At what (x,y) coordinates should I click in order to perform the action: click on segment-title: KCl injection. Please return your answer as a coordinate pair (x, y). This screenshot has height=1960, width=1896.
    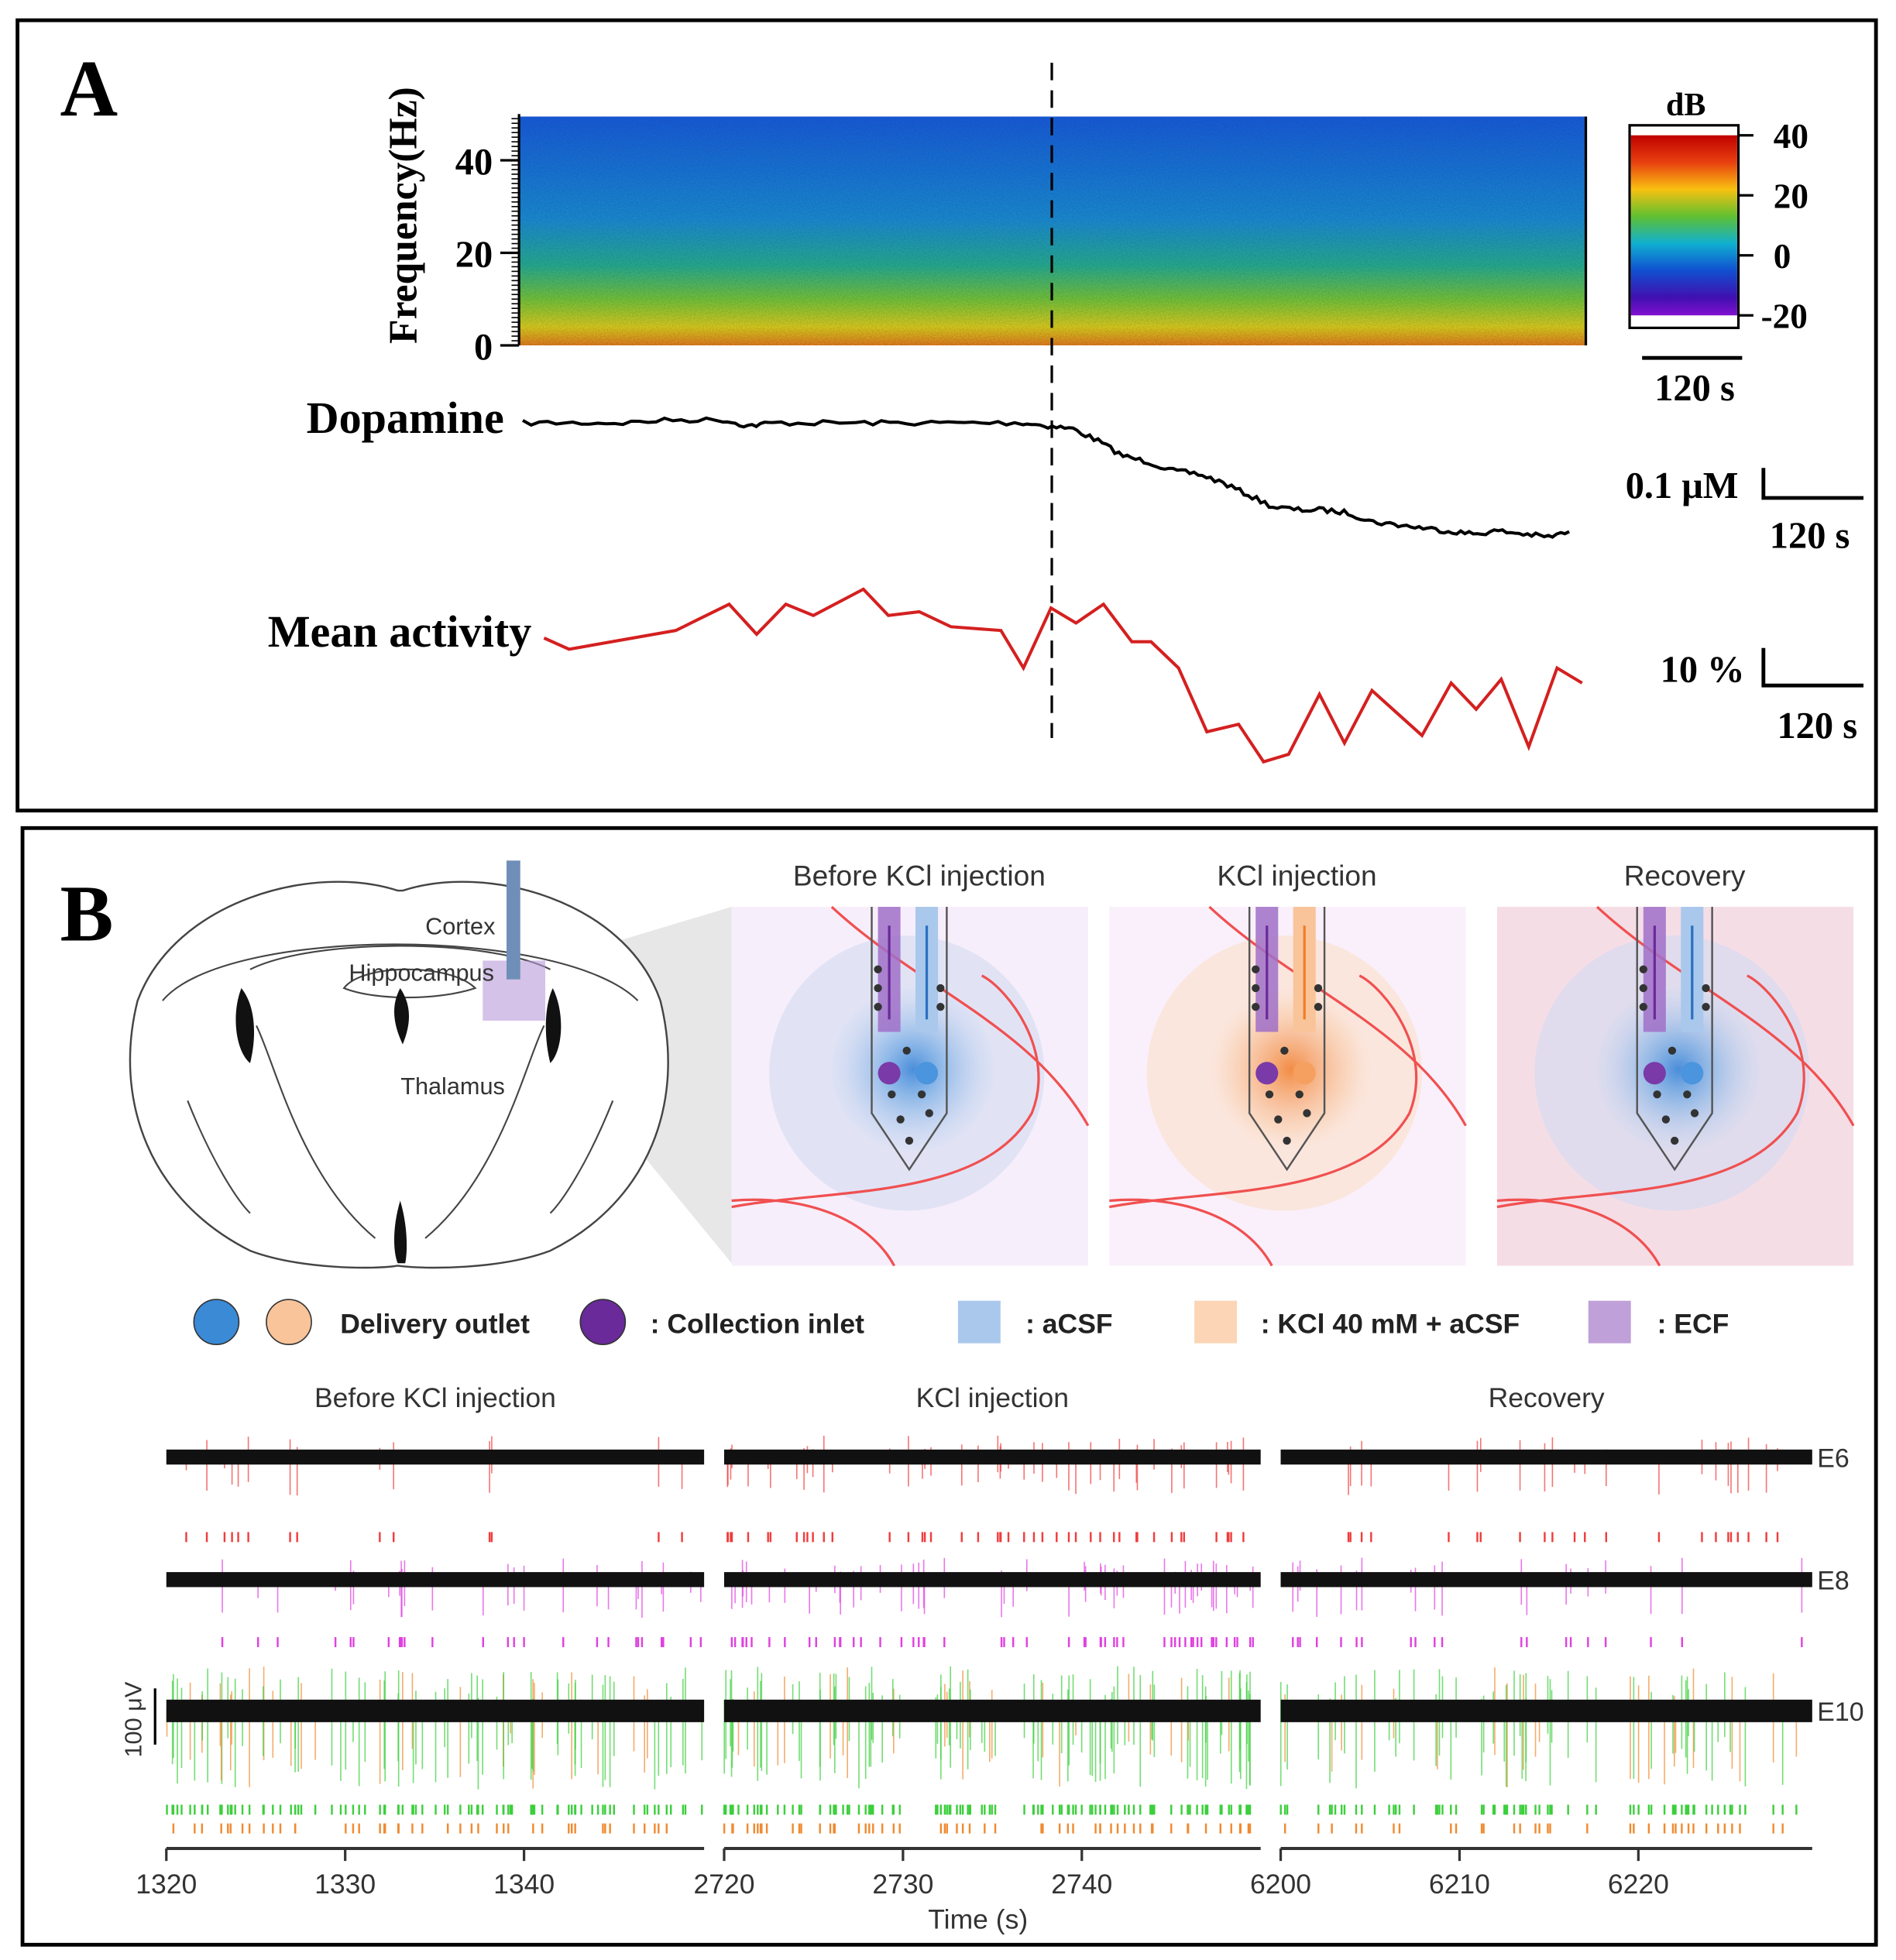
    Looking at the image, I should click on (993, 1397).